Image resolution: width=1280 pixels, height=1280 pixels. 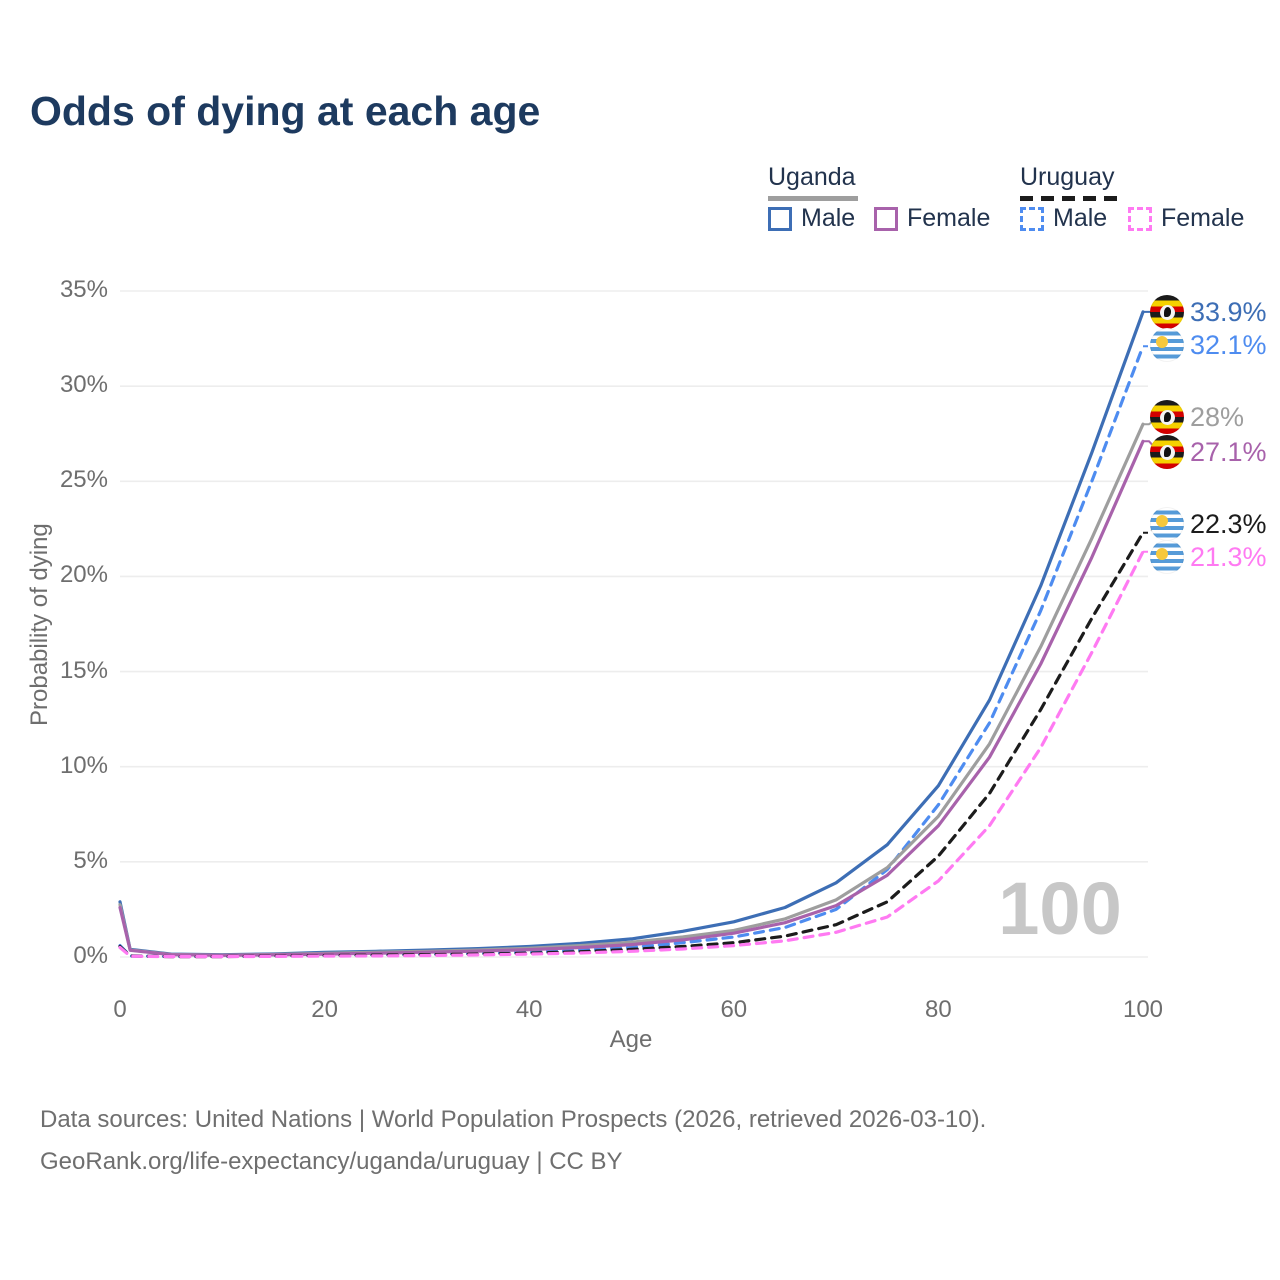 I want to click on legend-uruguay-line-swatch, so click(x=1070, y=198).